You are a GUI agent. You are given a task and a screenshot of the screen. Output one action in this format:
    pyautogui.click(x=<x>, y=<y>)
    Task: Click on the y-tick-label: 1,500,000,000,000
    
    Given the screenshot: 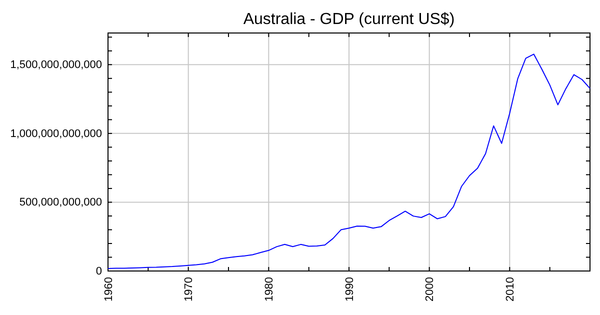 What is the action you would take?
    pyautogui.click(x=56, y=65)
    